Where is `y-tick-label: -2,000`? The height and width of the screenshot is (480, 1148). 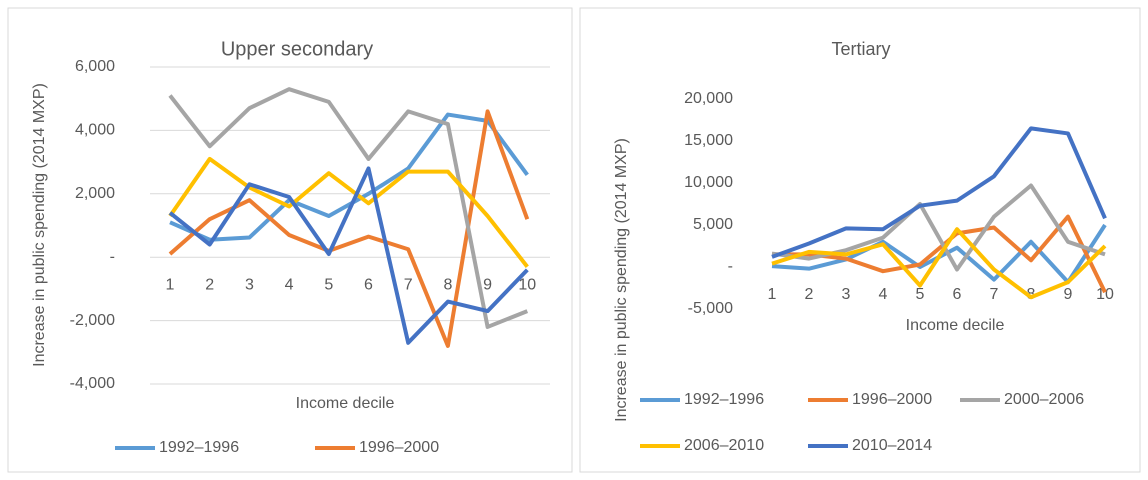 y-tick-label: -2,000 is located at coordinates (92, 320).